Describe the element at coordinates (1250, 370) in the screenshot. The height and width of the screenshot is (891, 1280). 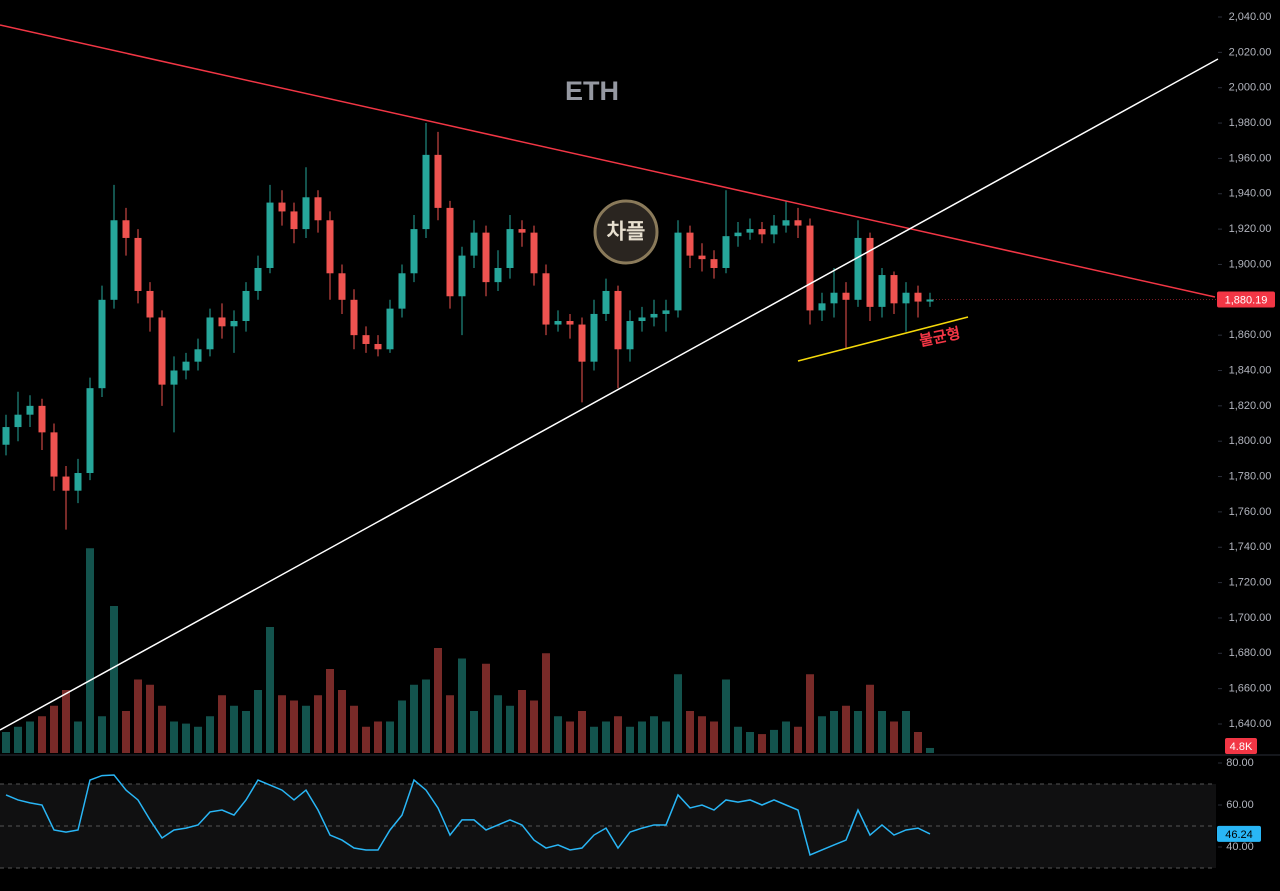
I see `y-tick-label: 1,840.00` at that location.